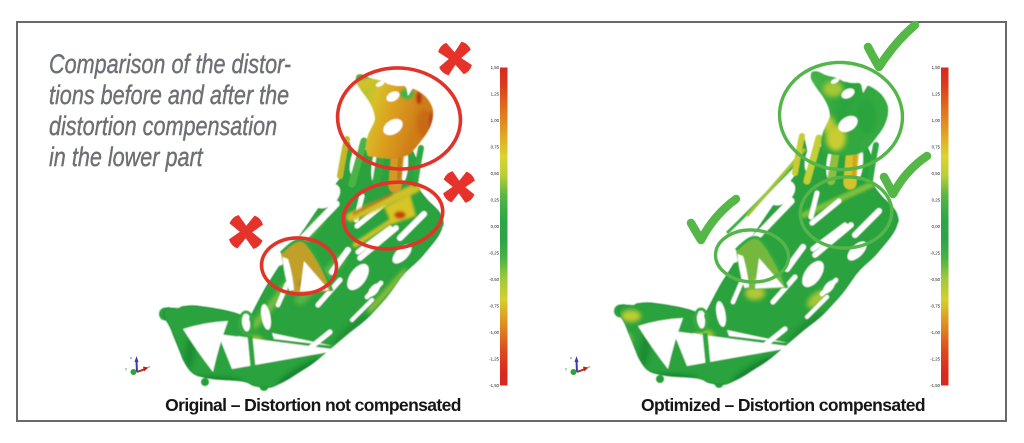 The height and width of the screenshot is (443, 1024). What do you see at coordinates (126, 368) in the screenshot?
I see `svg-text: y` at bounding box center [126, 368].